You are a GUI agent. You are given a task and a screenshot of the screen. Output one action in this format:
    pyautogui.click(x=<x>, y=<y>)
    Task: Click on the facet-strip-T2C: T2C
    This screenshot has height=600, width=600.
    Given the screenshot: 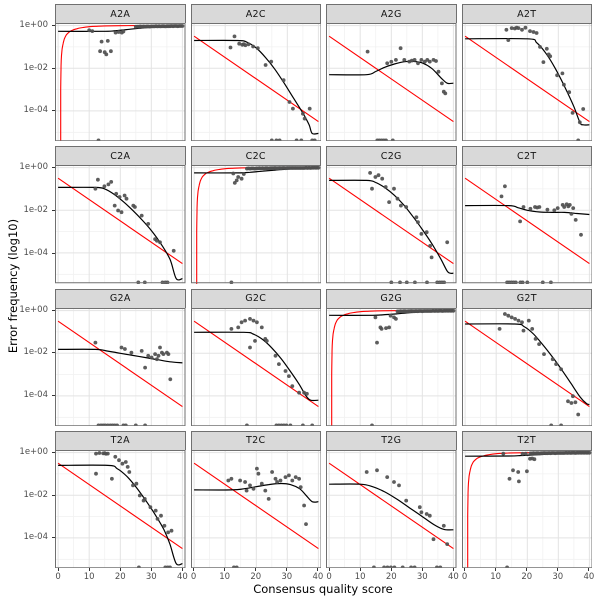 What is the action you would take?
    pyautogui.click(x=255, y=440)
    